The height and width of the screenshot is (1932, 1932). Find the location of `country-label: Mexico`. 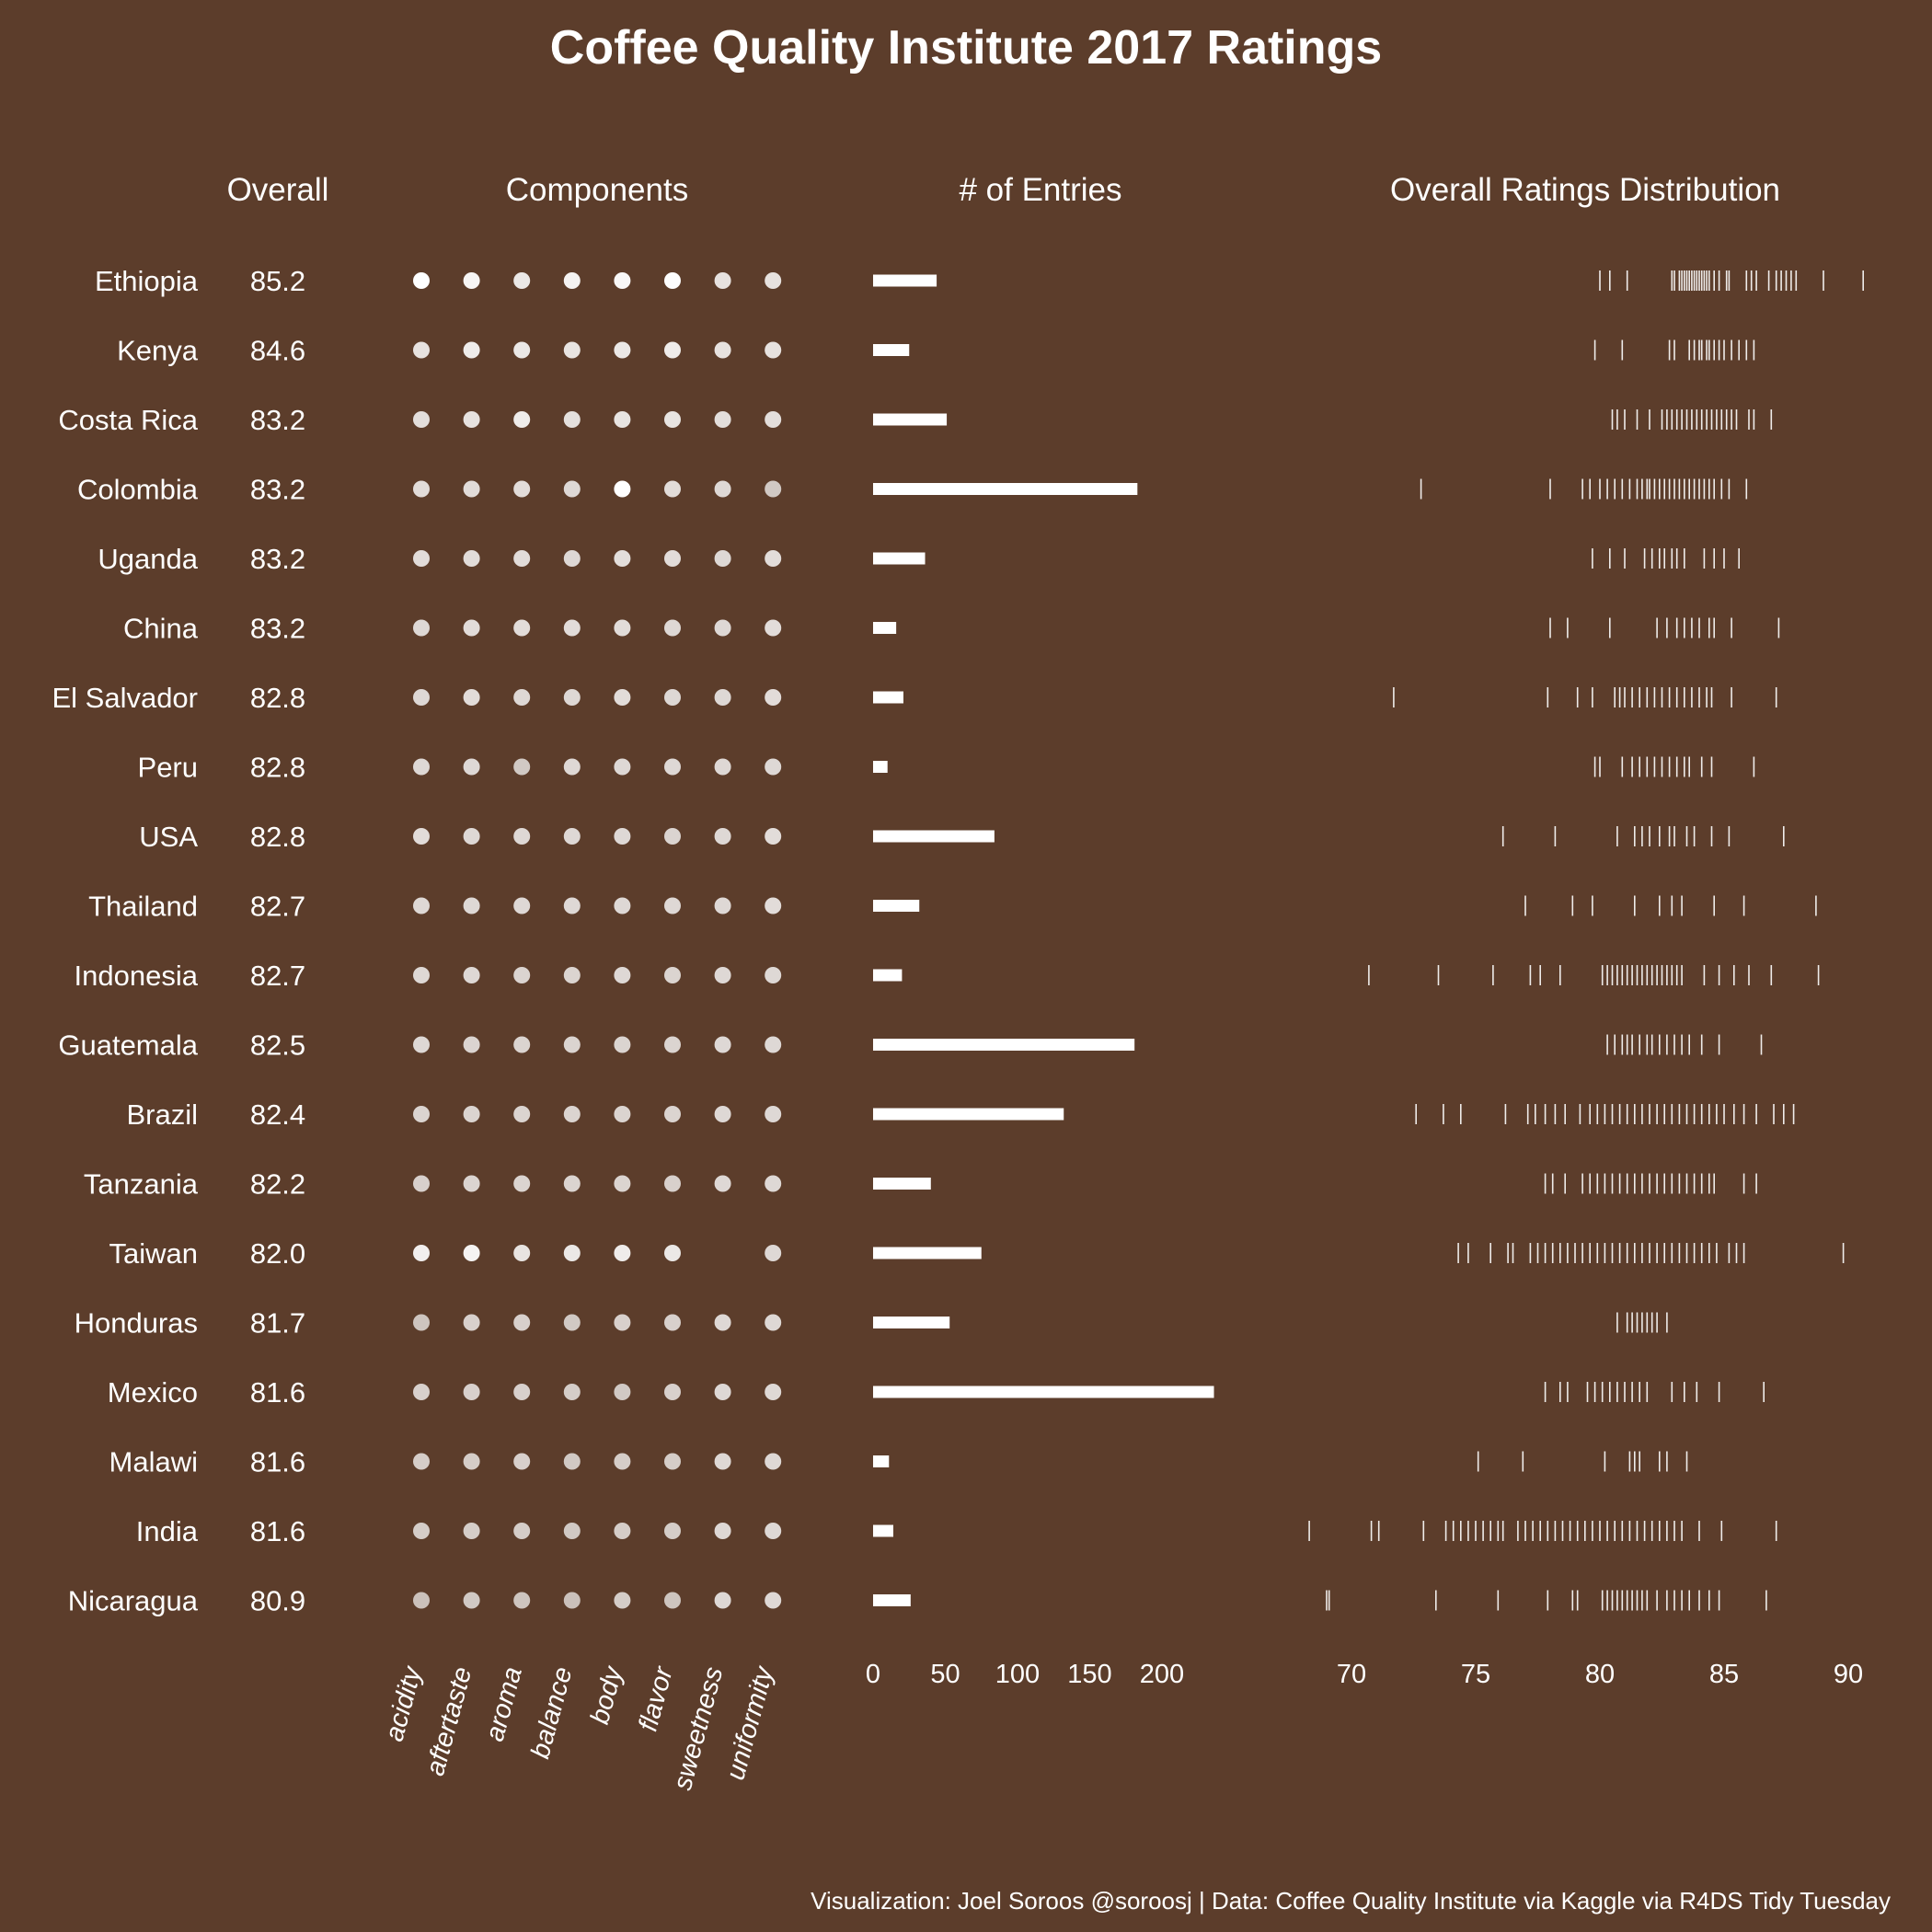

country-label: Mexico is located at coordinates (153, 1392).